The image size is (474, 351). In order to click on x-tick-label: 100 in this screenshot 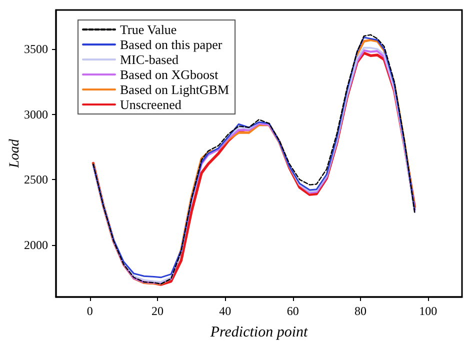, I will do `click(428, 311)`.